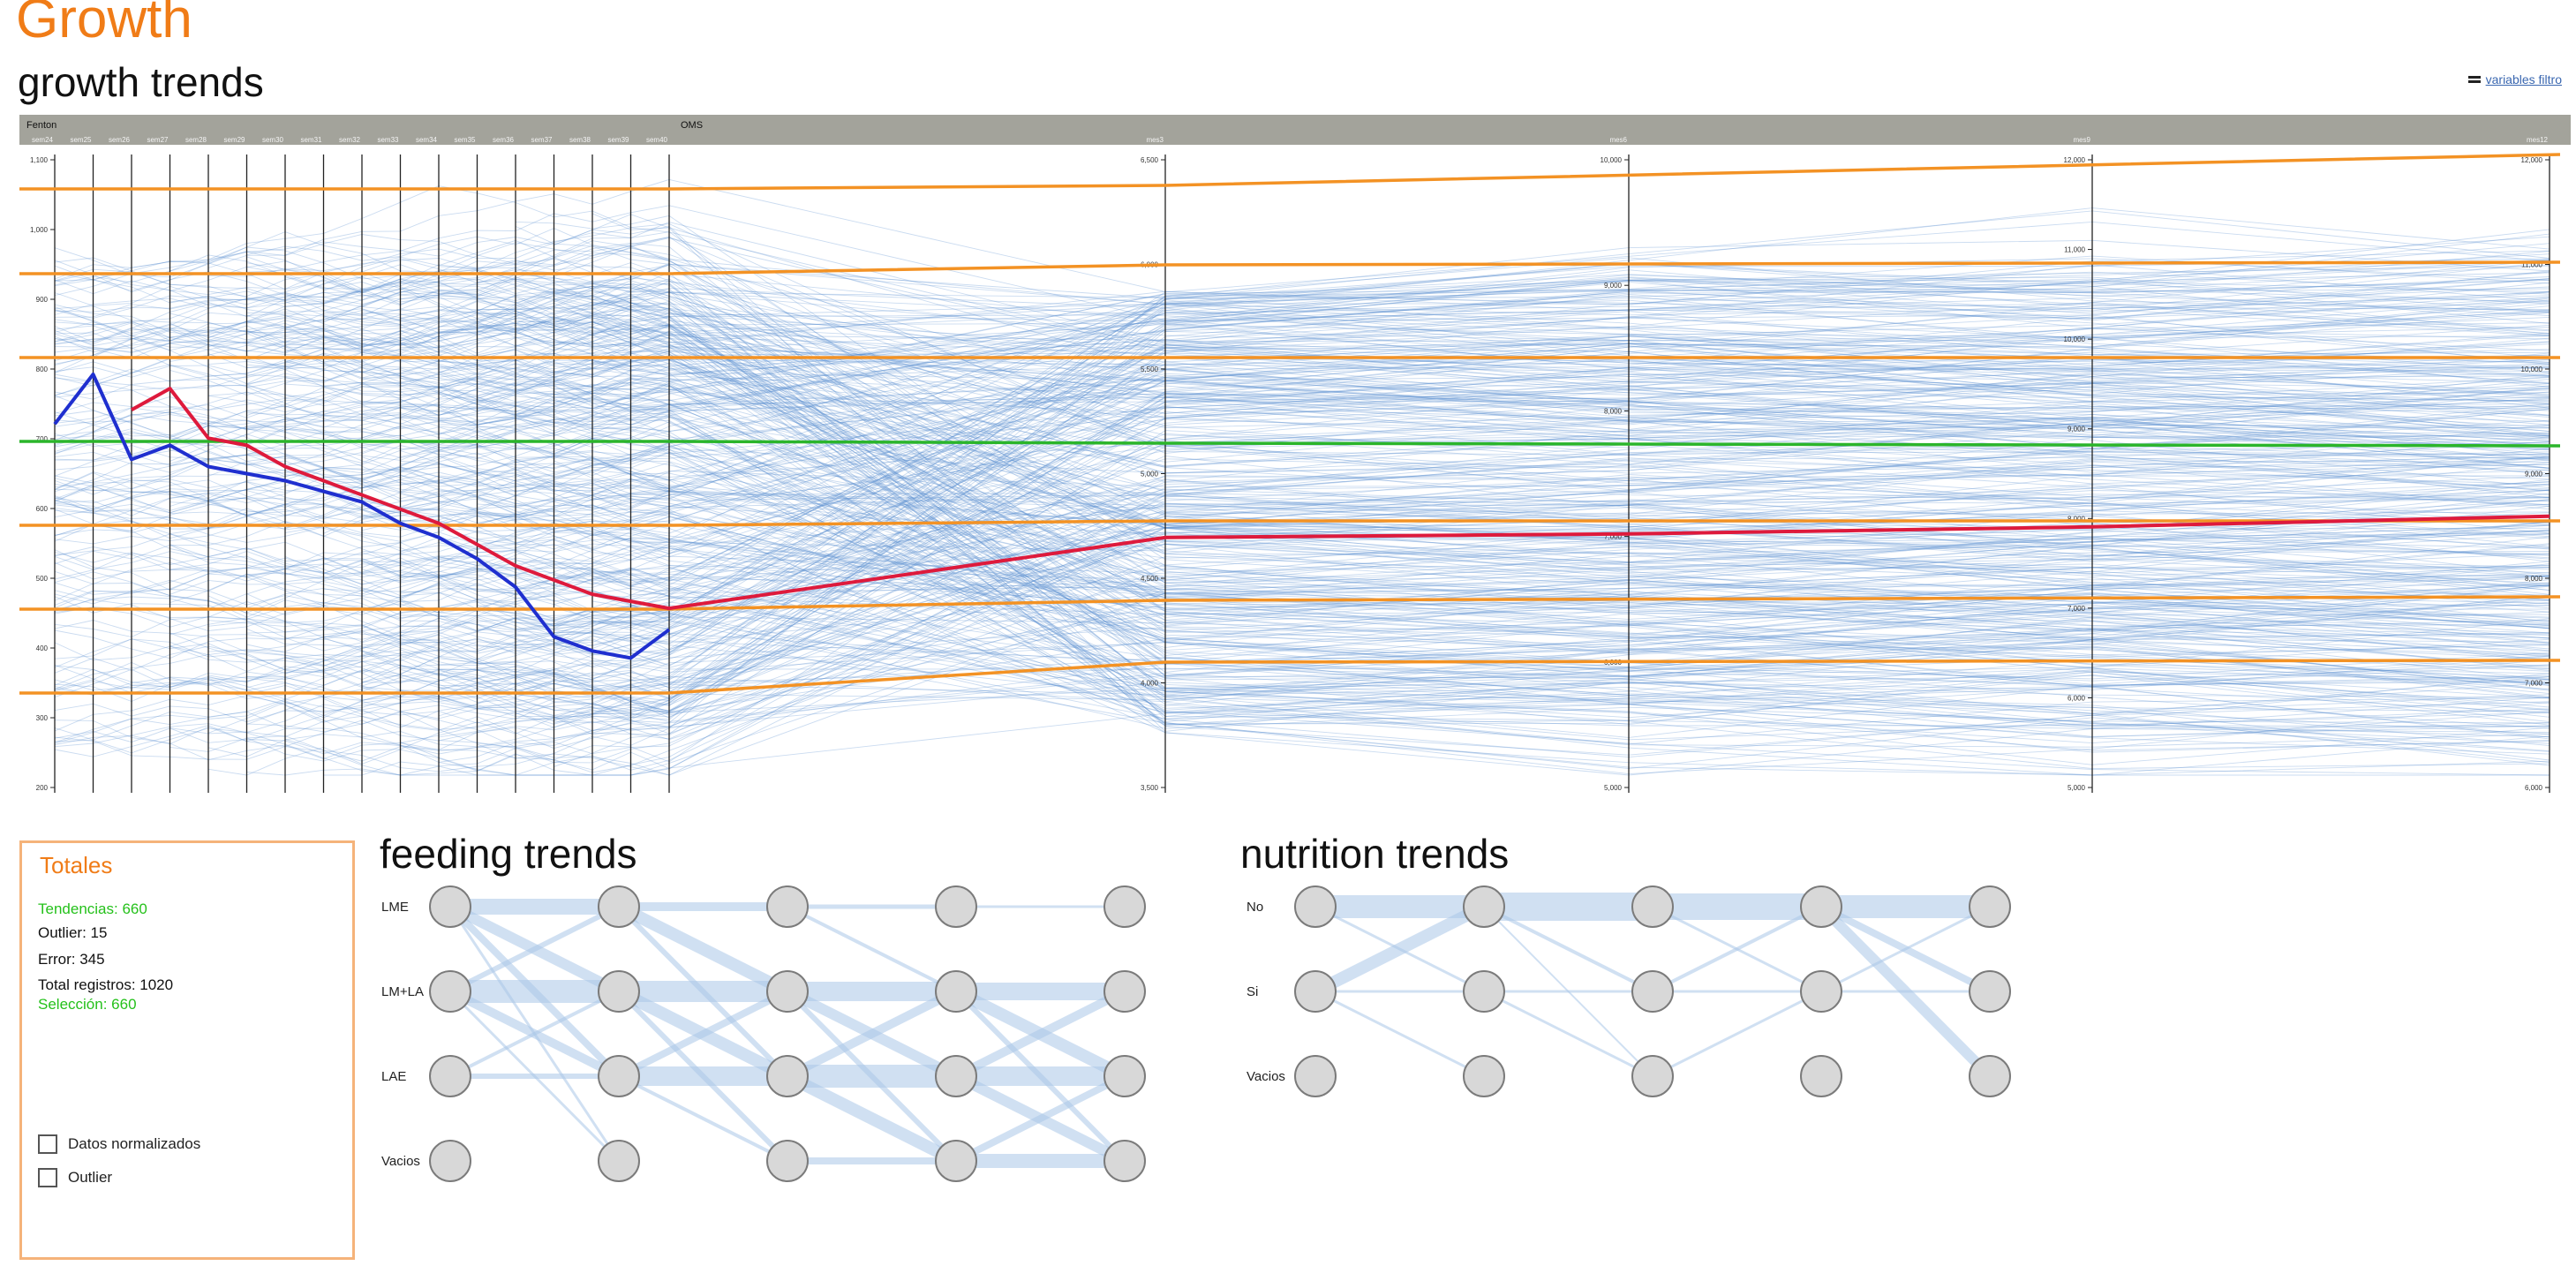  What do you see at coordinates (2532, 265) in the screenshot?
I see `axis-tick-label: 11,000` at bounding box center [2532, 265].